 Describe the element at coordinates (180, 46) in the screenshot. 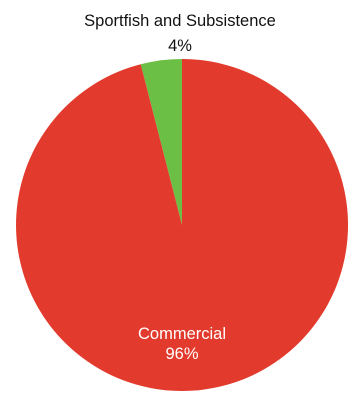

I see `slice-value-sportfish-and-subsistence: 4%` at that location.